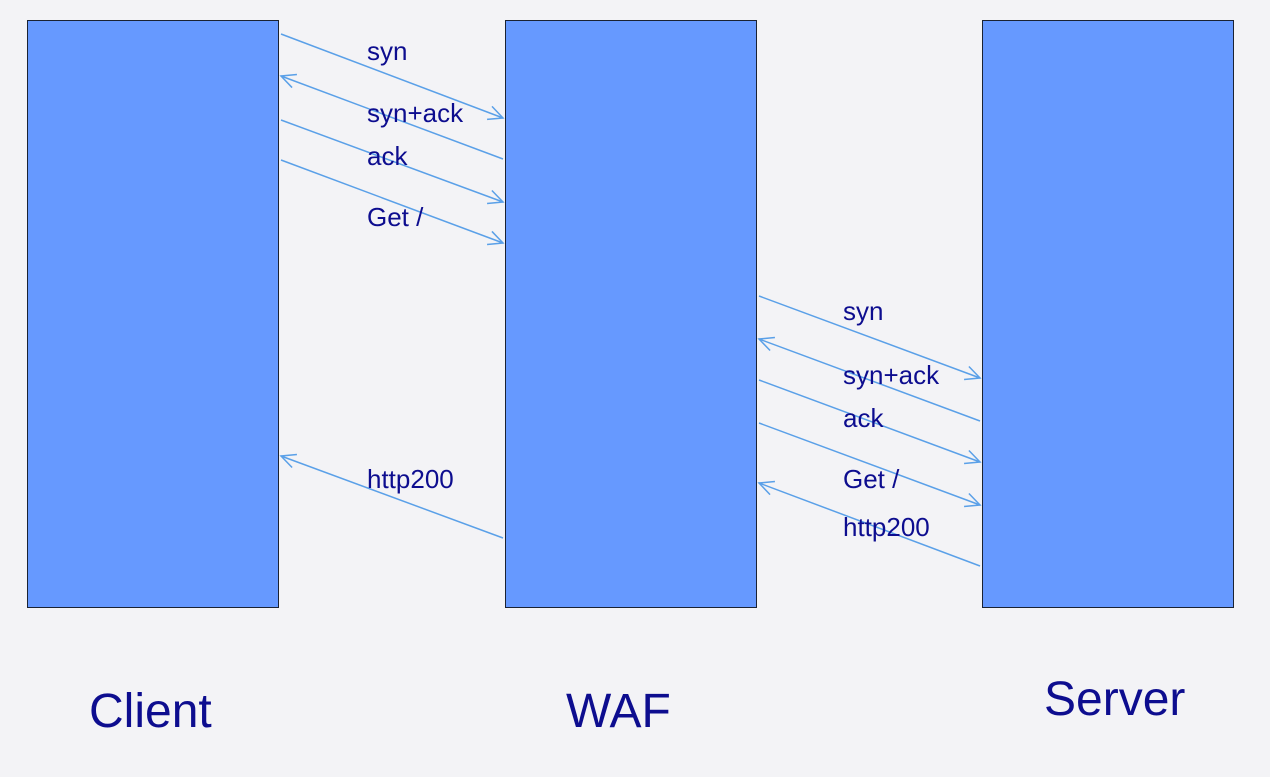  I want to click on server-label: Server, so click(1115, 699).